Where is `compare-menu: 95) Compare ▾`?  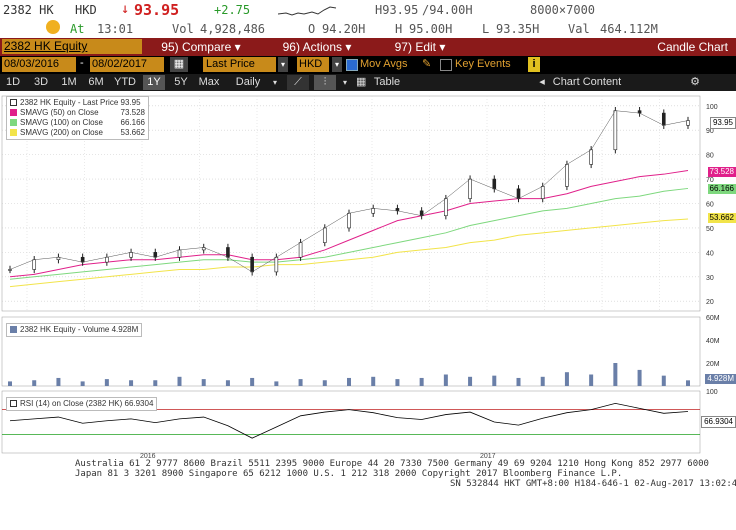
compare-menu: 95) Compare ▾ is located at coordinates (201, 47).